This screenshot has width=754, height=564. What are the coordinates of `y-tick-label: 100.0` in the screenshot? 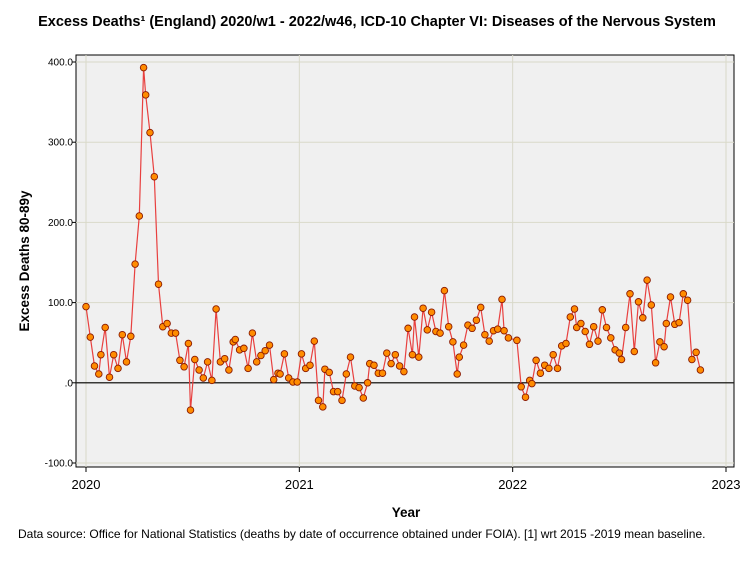 It's located at (60, 303).